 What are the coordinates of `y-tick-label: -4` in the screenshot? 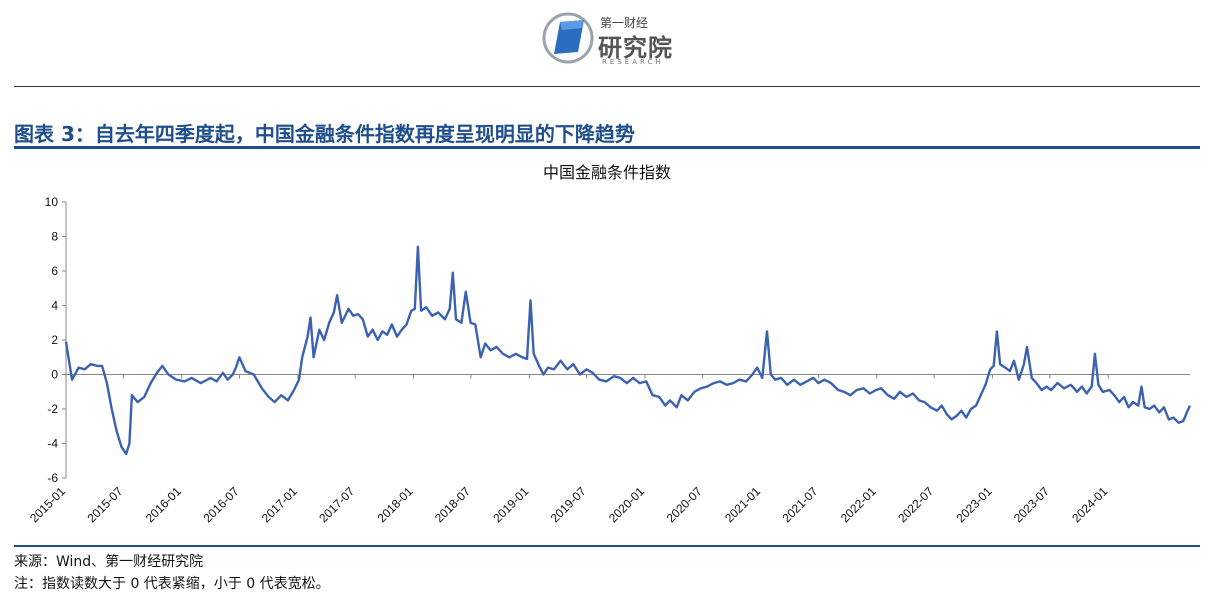 It's located at (52, 444).